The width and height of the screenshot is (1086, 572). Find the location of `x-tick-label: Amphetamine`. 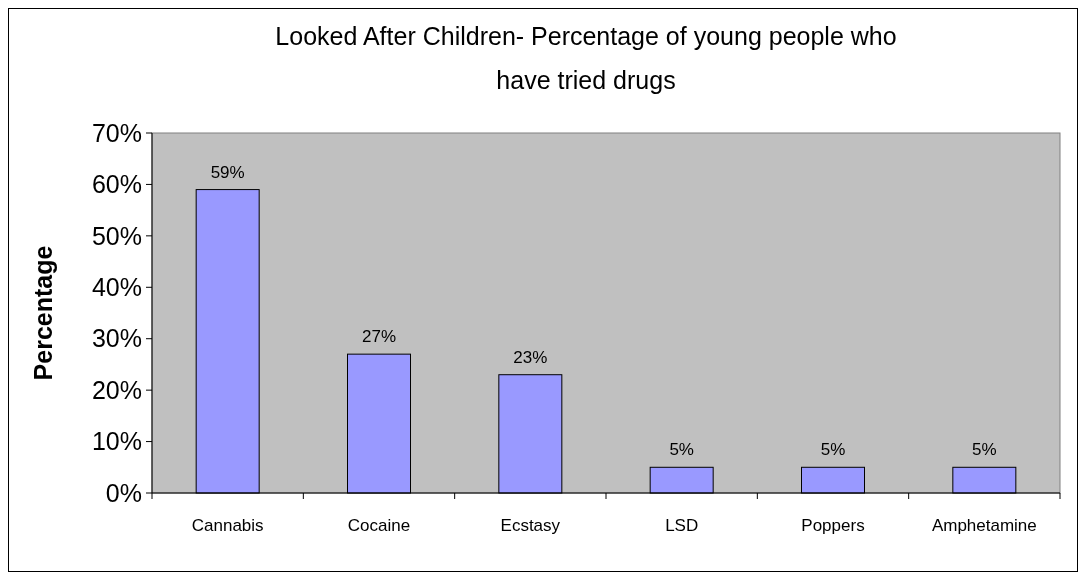

x-tick-label: Amphetamine is located at coordinates (984, 525).